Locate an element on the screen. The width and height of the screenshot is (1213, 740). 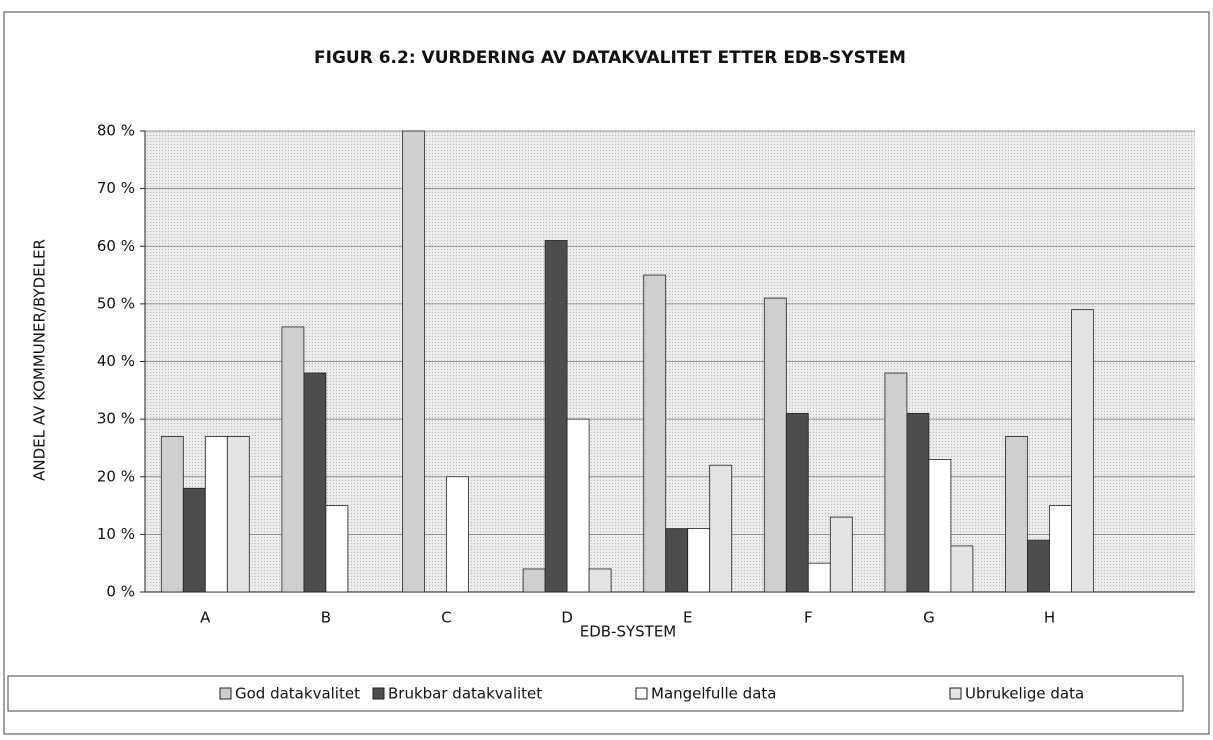
y-tick-label: 30 % is located at coordinates (116, 419).